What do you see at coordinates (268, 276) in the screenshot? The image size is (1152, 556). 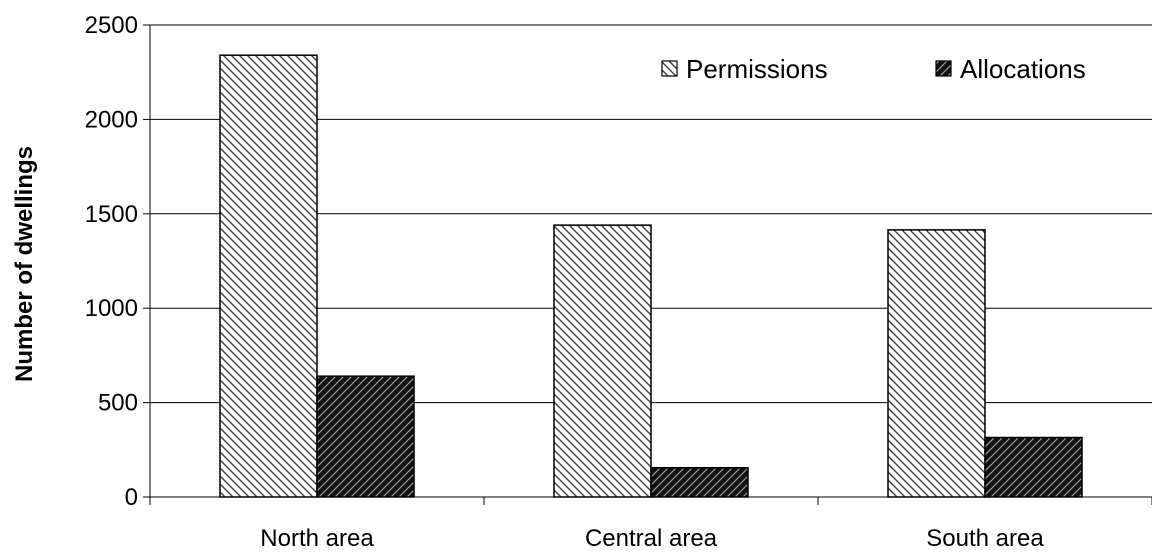 I see `bar-permissions-north-area` at bounding box center [268, 276].